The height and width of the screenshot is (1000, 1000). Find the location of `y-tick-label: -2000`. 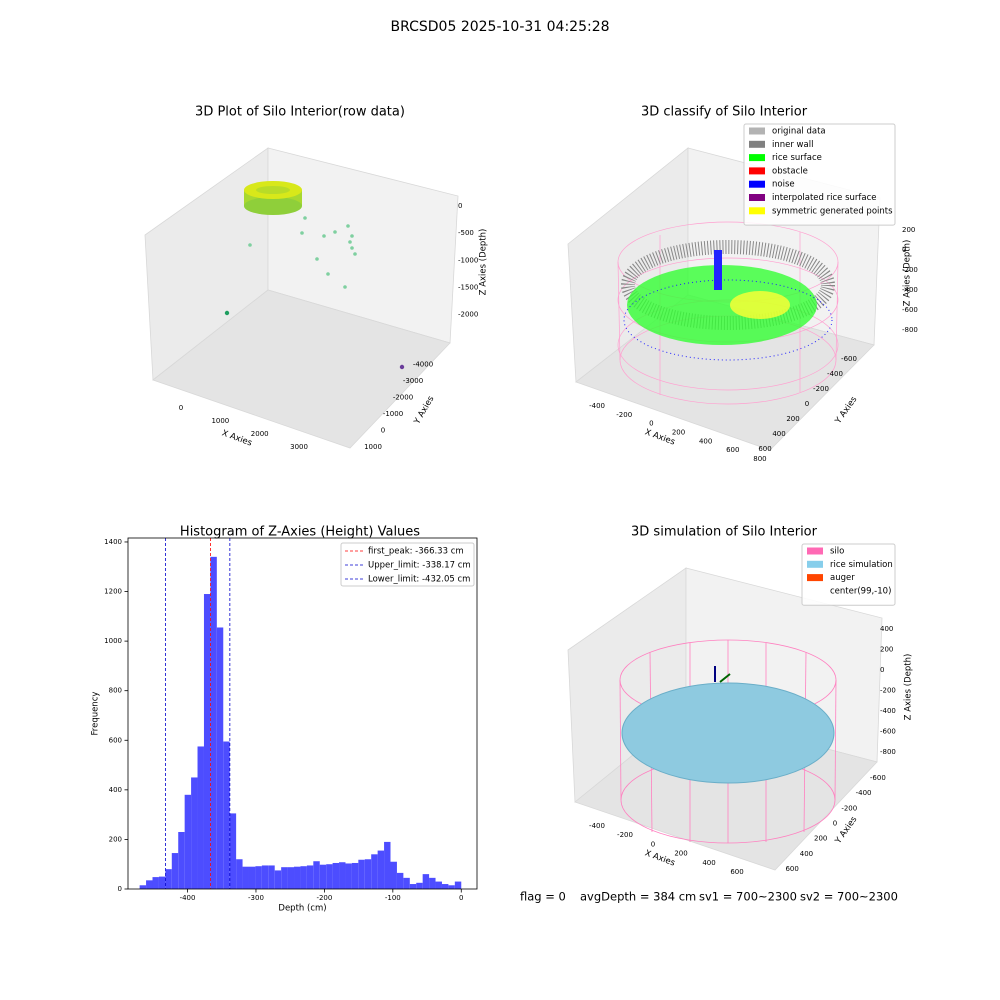

y-tick-label: -2000 is located at coordinates (403, 397).